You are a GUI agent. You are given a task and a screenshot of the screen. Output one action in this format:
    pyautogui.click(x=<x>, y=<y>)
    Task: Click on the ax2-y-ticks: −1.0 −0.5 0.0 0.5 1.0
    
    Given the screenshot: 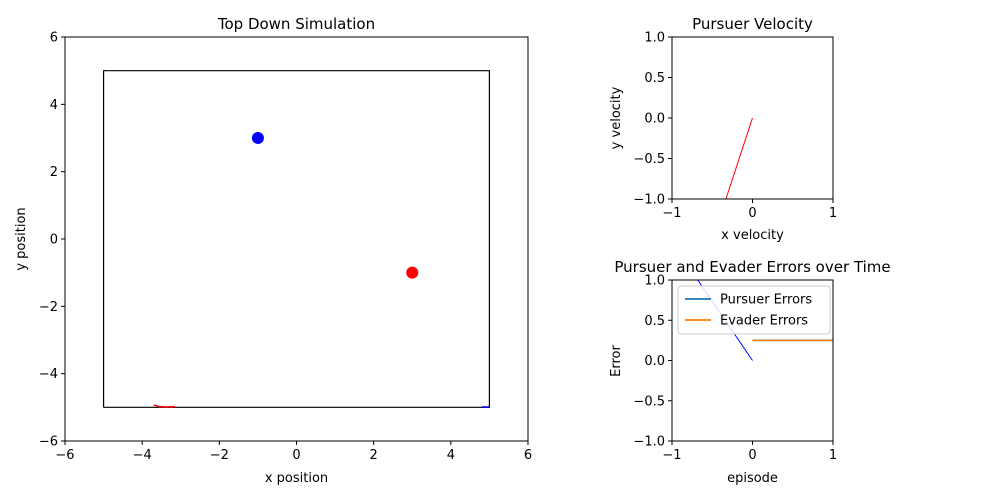 What is the action you would take?
    pyautogui.click(x=652, y=362)
    